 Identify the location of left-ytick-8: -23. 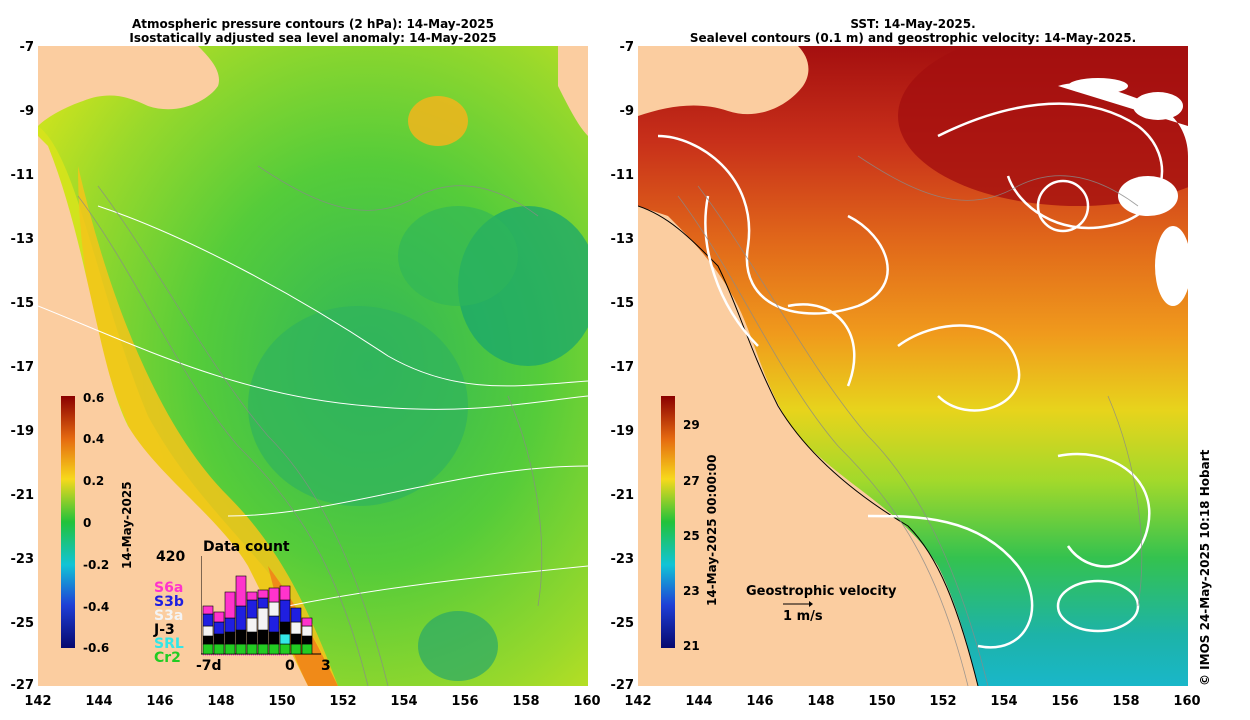
(22, 559).